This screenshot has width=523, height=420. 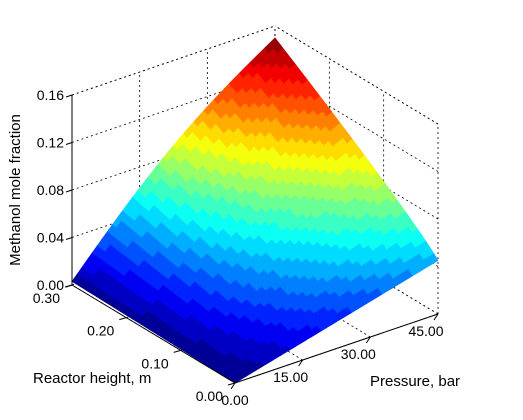 I want to click on x-axis-line, so click(x=336, y=348).